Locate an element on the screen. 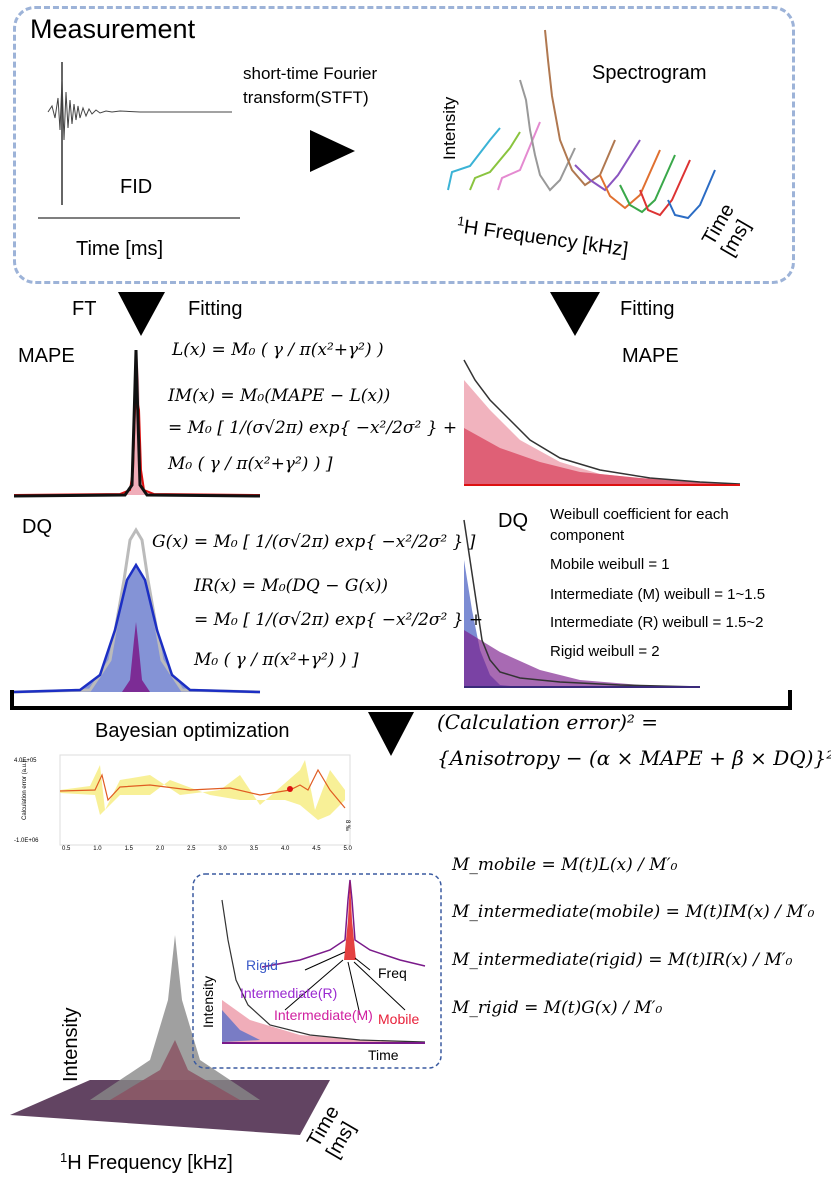 Image resolution: width=831 pixels, height=1181 pixels. spectrogram-intensity: Intensity is located at coordinates (449, 128).